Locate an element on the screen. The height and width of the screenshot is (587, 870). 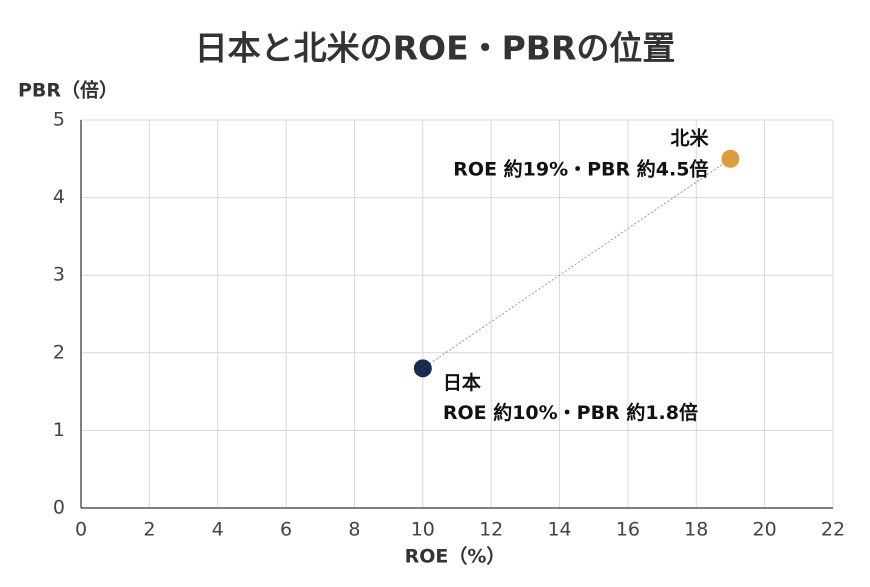
x-tick-label: 16 is located at coordinates (628, 530).